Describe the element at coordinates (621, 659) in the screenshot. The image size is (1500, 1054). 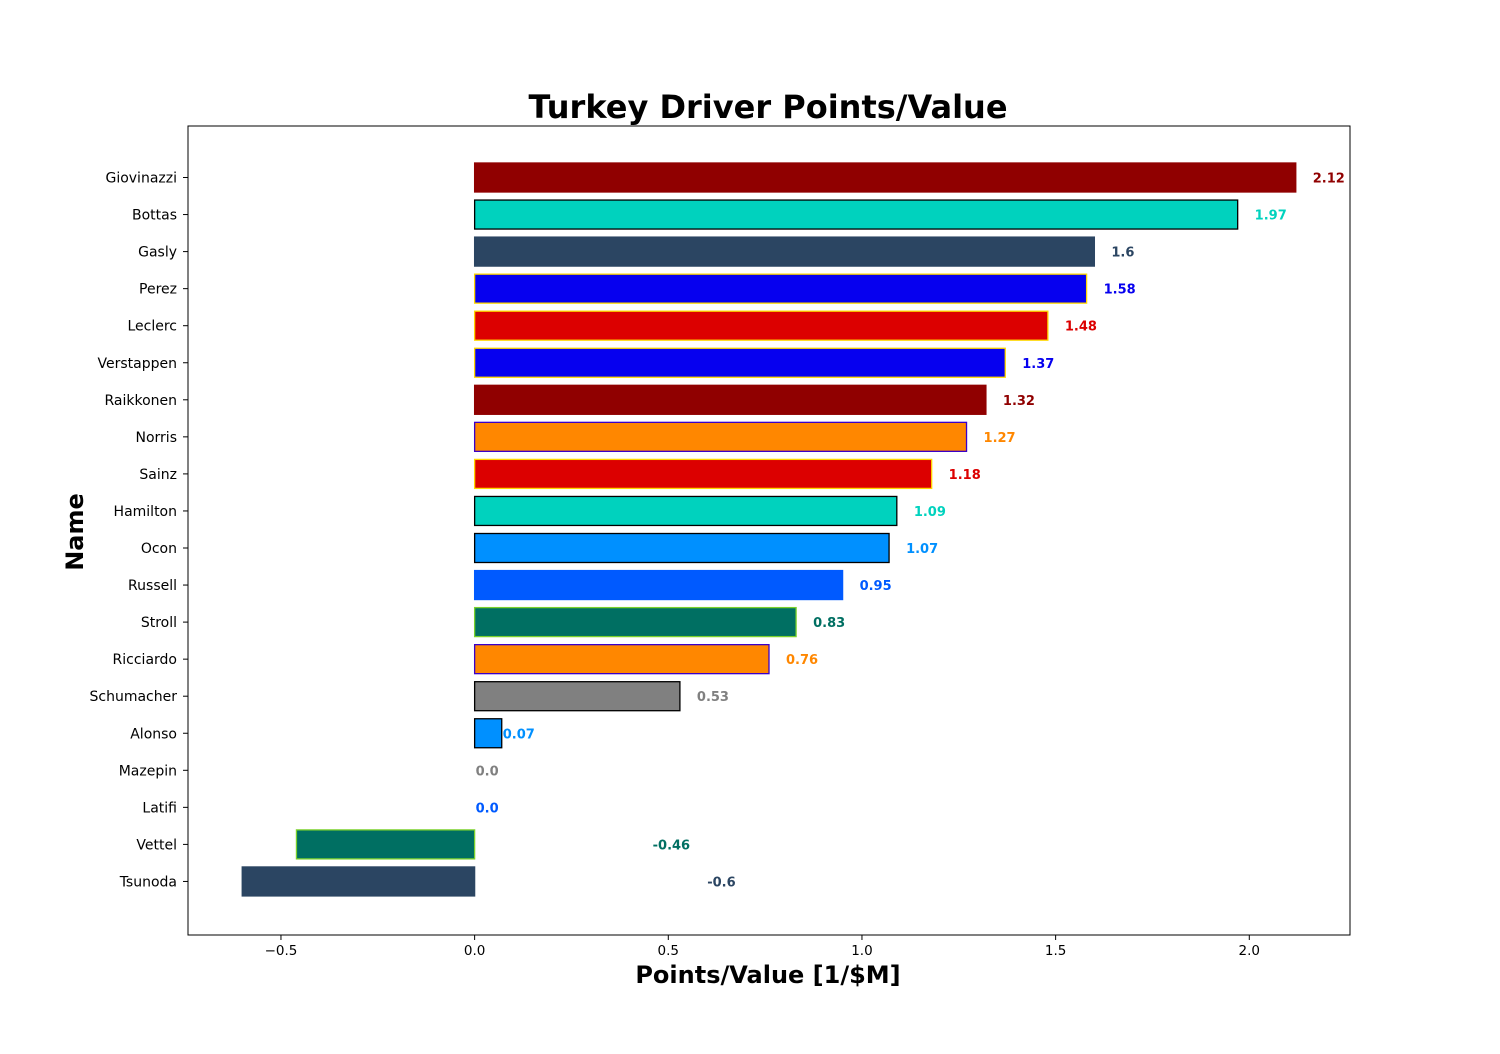
I see `bar-ricciardo` at that location.